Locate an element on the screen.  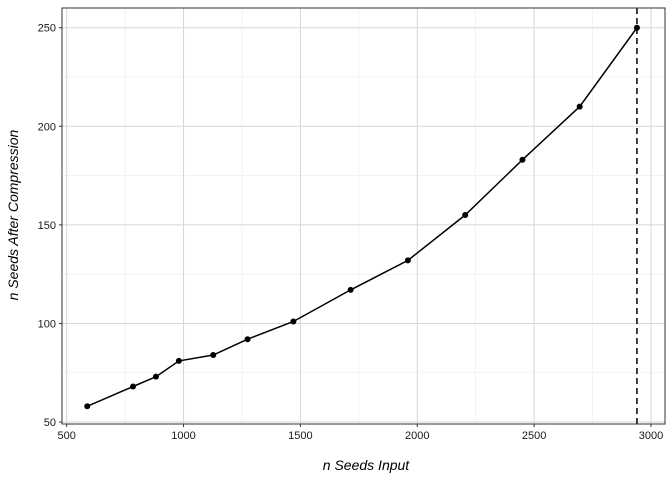
y-tick-label: 200 is located at coordinates (47, 127).